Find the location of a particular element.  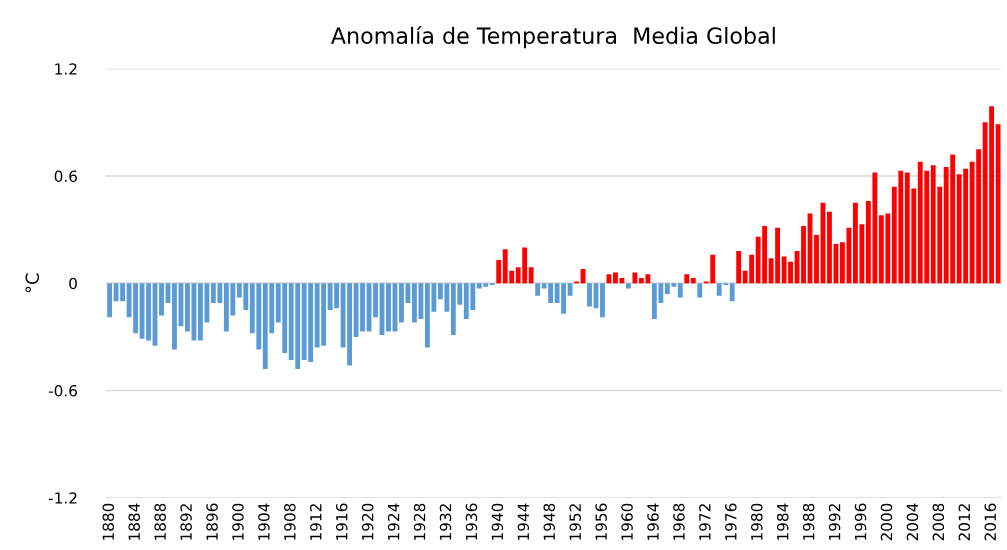

y-tick-label: 0 is located at coordinates (73, 283).